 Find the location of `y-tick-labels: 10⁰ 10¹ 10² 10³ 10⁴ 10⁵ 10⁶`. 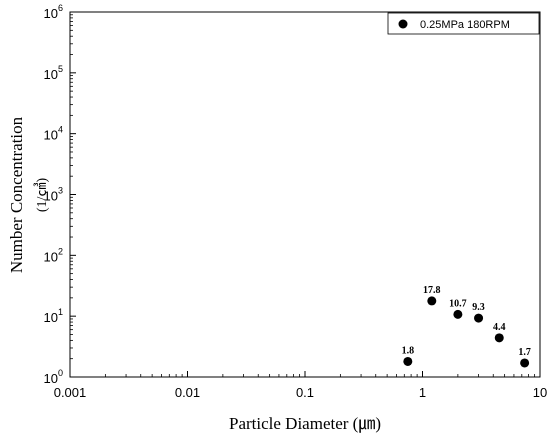

y-tick-labels: 10⁰ 10¹ 10² 10³ 10⁴ 10⁵ 10⁶ is located at coordinates (53, 194).